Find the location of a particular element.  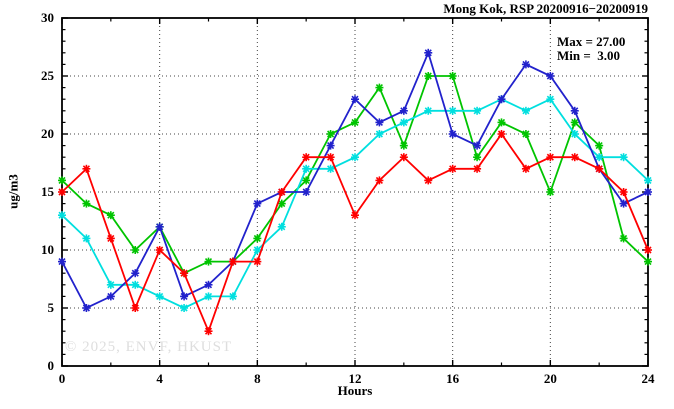

x-tick-label-12: 12 is located at coordinates (355, 378).